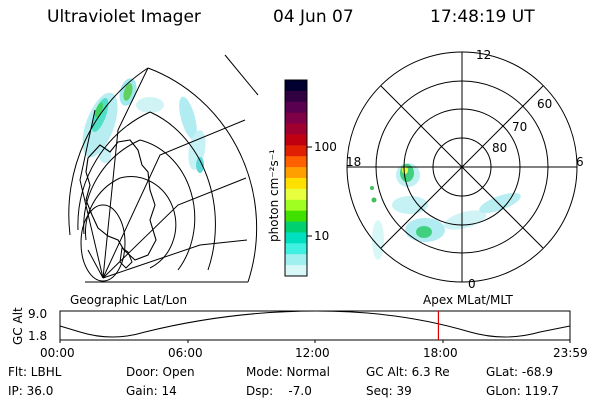 The height and width of the screenshot is (400, 600). Describe the element at coordinates (31, 391) in the screenshot. I see `ip-info: IP: 36.0` at that location.